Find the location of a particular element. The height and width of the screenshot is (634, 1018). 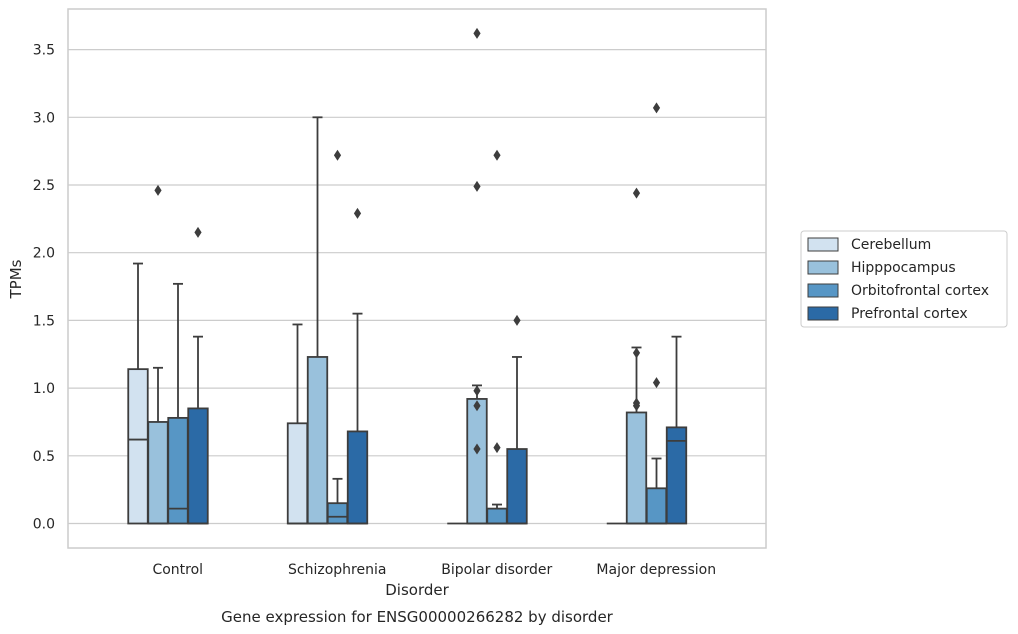

x-axis-title: Disorder is located at coordinates (417, 590).